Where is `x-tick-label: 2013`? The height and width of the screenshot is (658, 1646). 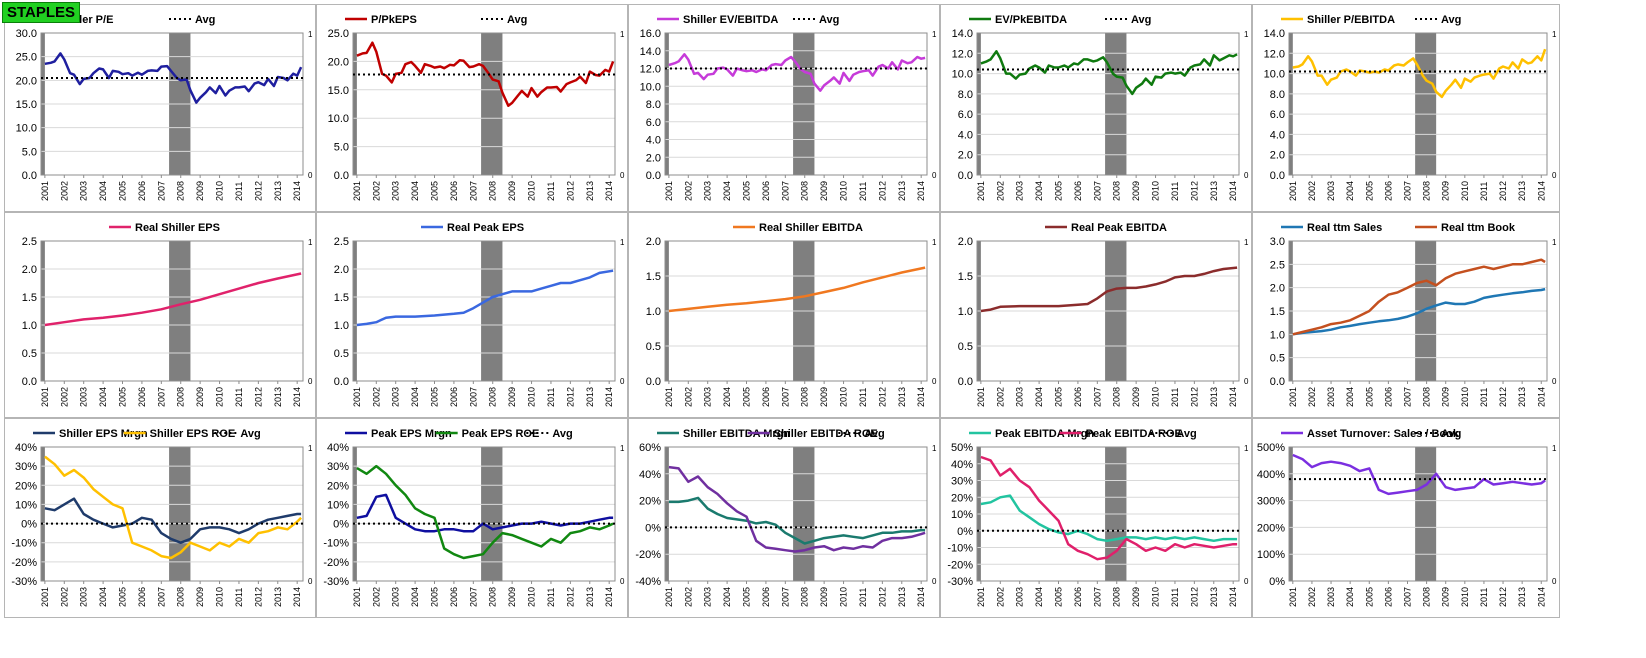
x-tick-label: 2013 is located at coordinates (1214, 397).